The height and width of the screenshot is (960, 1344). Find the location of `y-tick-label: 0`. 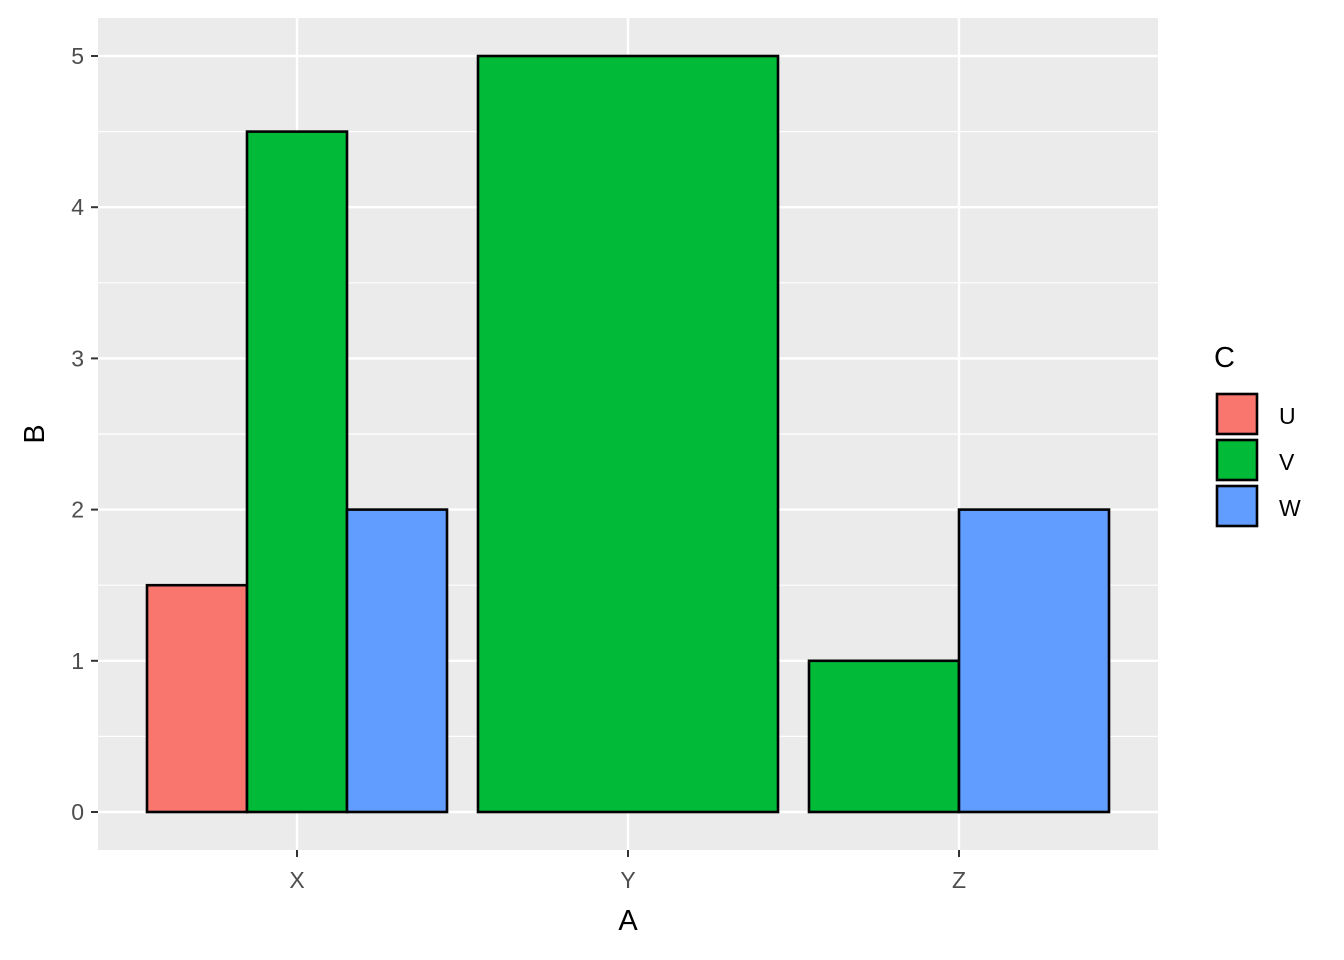

y-tick-label: 0 is located at coordinates (77, 812).